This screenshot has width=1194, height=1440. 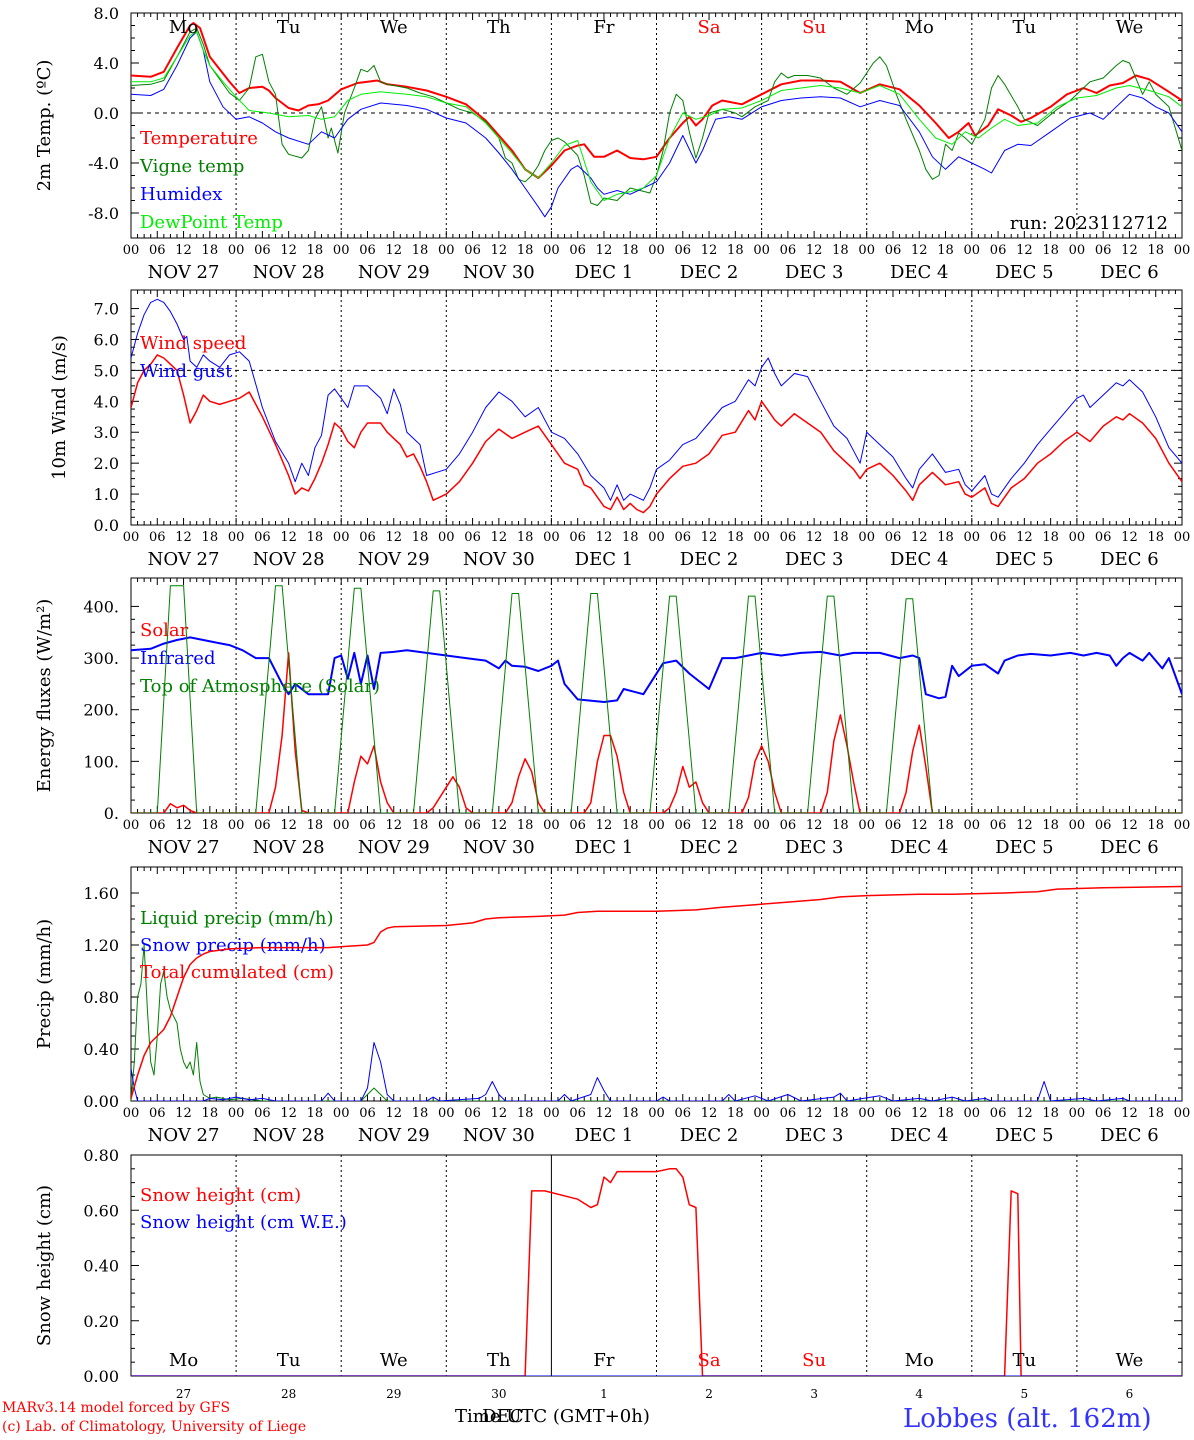 What do you see at coordinates (111, 813) in the screenshot?
I see `y-tick-label: 0.` at bounding box center [111, 813].